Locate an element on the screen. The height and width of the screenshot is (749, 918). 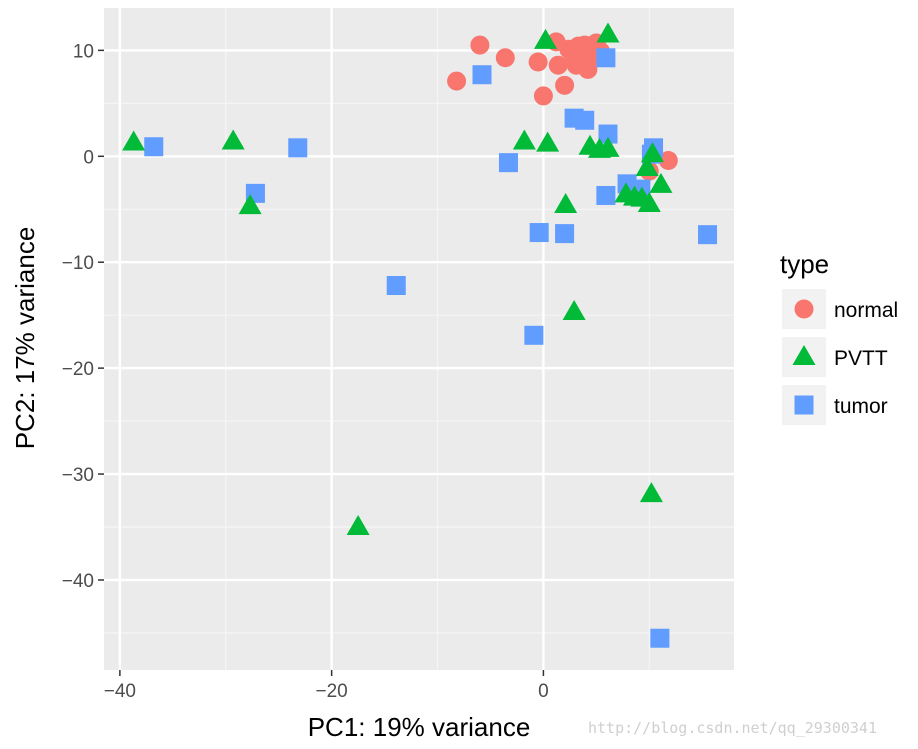
y-tick-label: −10 is located at coordinates (78, 263).